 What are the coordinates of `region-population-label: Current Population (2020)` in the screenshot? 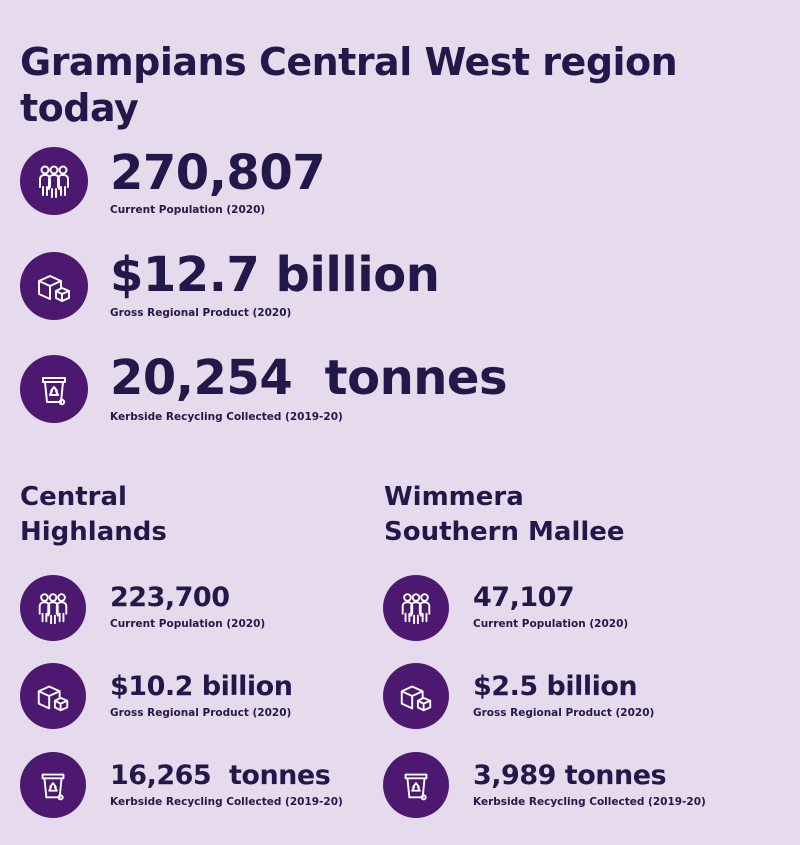 It's located at (188, 210).